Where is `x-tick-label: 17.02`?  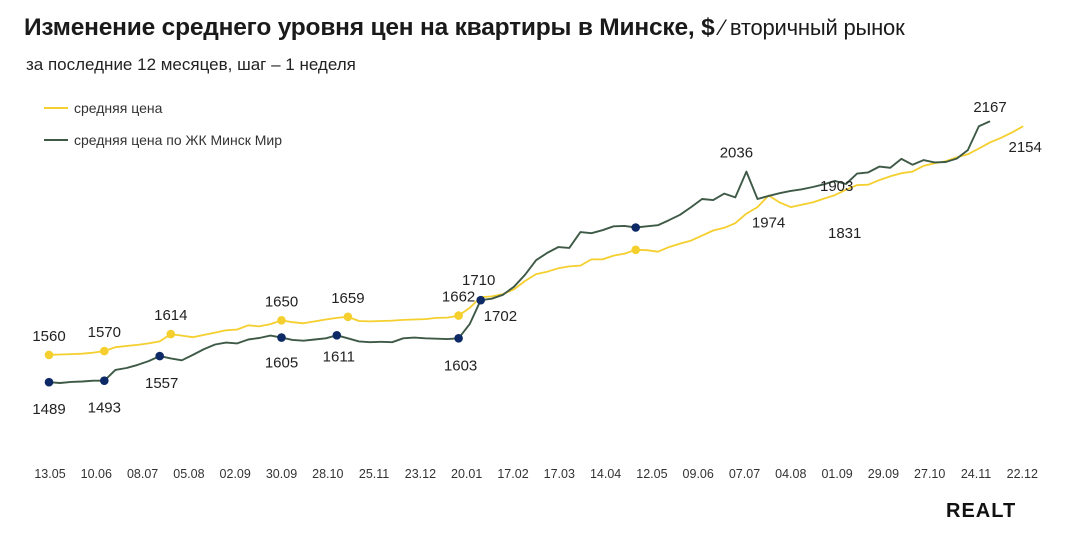
x-tick-label: 17.02 is located at coordinates (512, 474).